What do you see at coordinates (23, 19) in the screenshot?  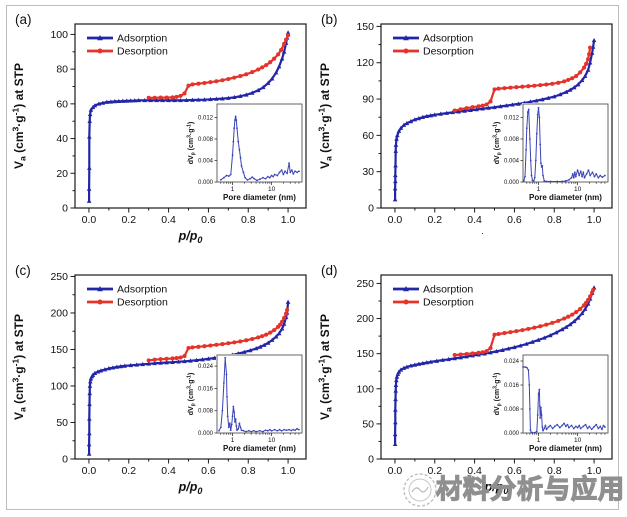 I see `panel-label: (a)` at bounding box center [23, 19].